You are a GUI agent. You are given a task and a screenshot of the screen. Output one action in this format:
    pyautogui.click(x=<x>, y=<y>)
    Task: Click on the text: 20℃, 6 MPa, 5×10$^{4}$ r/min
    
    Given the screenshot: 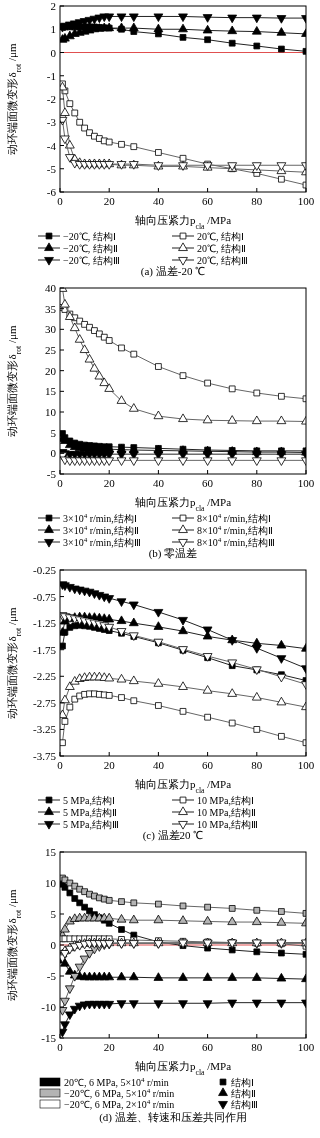 What is the action you would take?
    pyautogui.click(x=116, y=1082)
    